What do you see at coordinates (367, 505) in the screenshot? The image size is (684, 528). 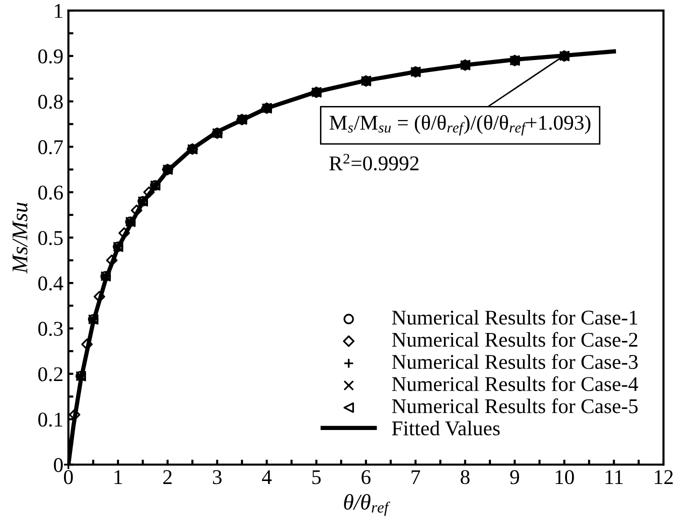 I see `x-axis-title: θ/θ$_{ref}$` at bounding box center [367, 505].